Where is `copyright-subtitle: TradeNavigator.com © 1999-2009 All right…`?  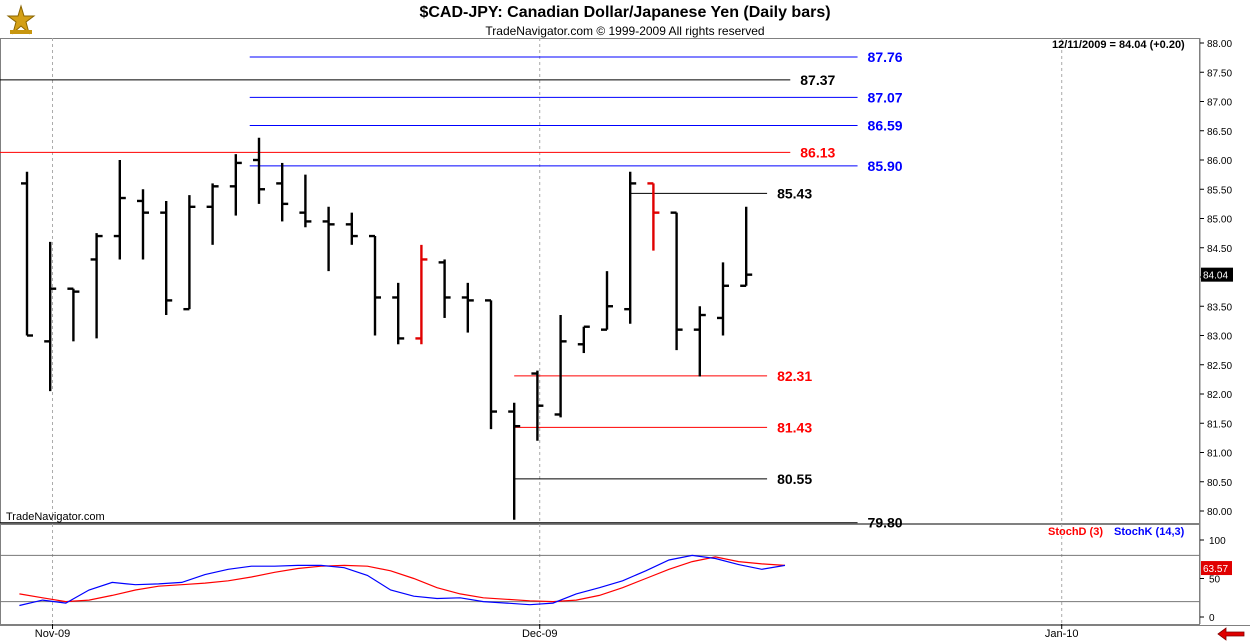
copyright-subtitle: TradeNavigator.com © 1999-2009 All right… is located at coordinates (625, 31).